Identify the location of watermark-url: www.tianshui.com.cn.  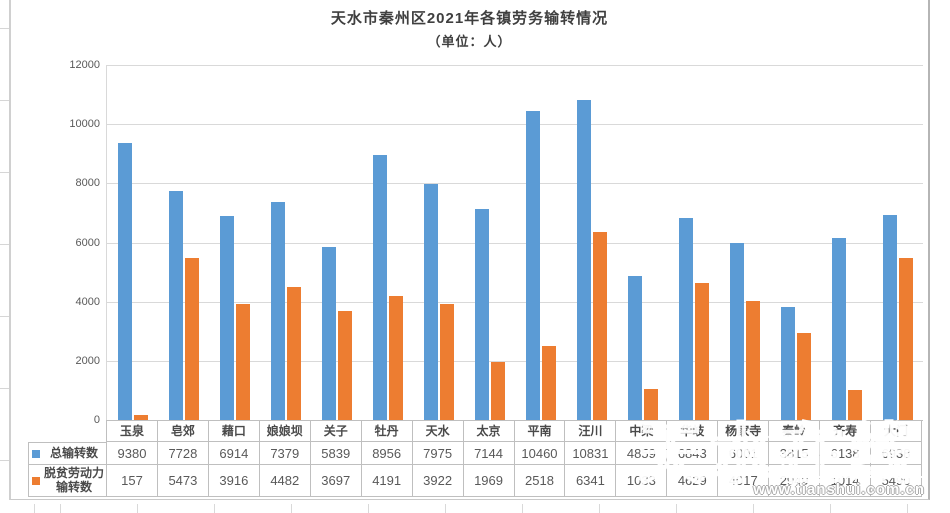
(839, 489).